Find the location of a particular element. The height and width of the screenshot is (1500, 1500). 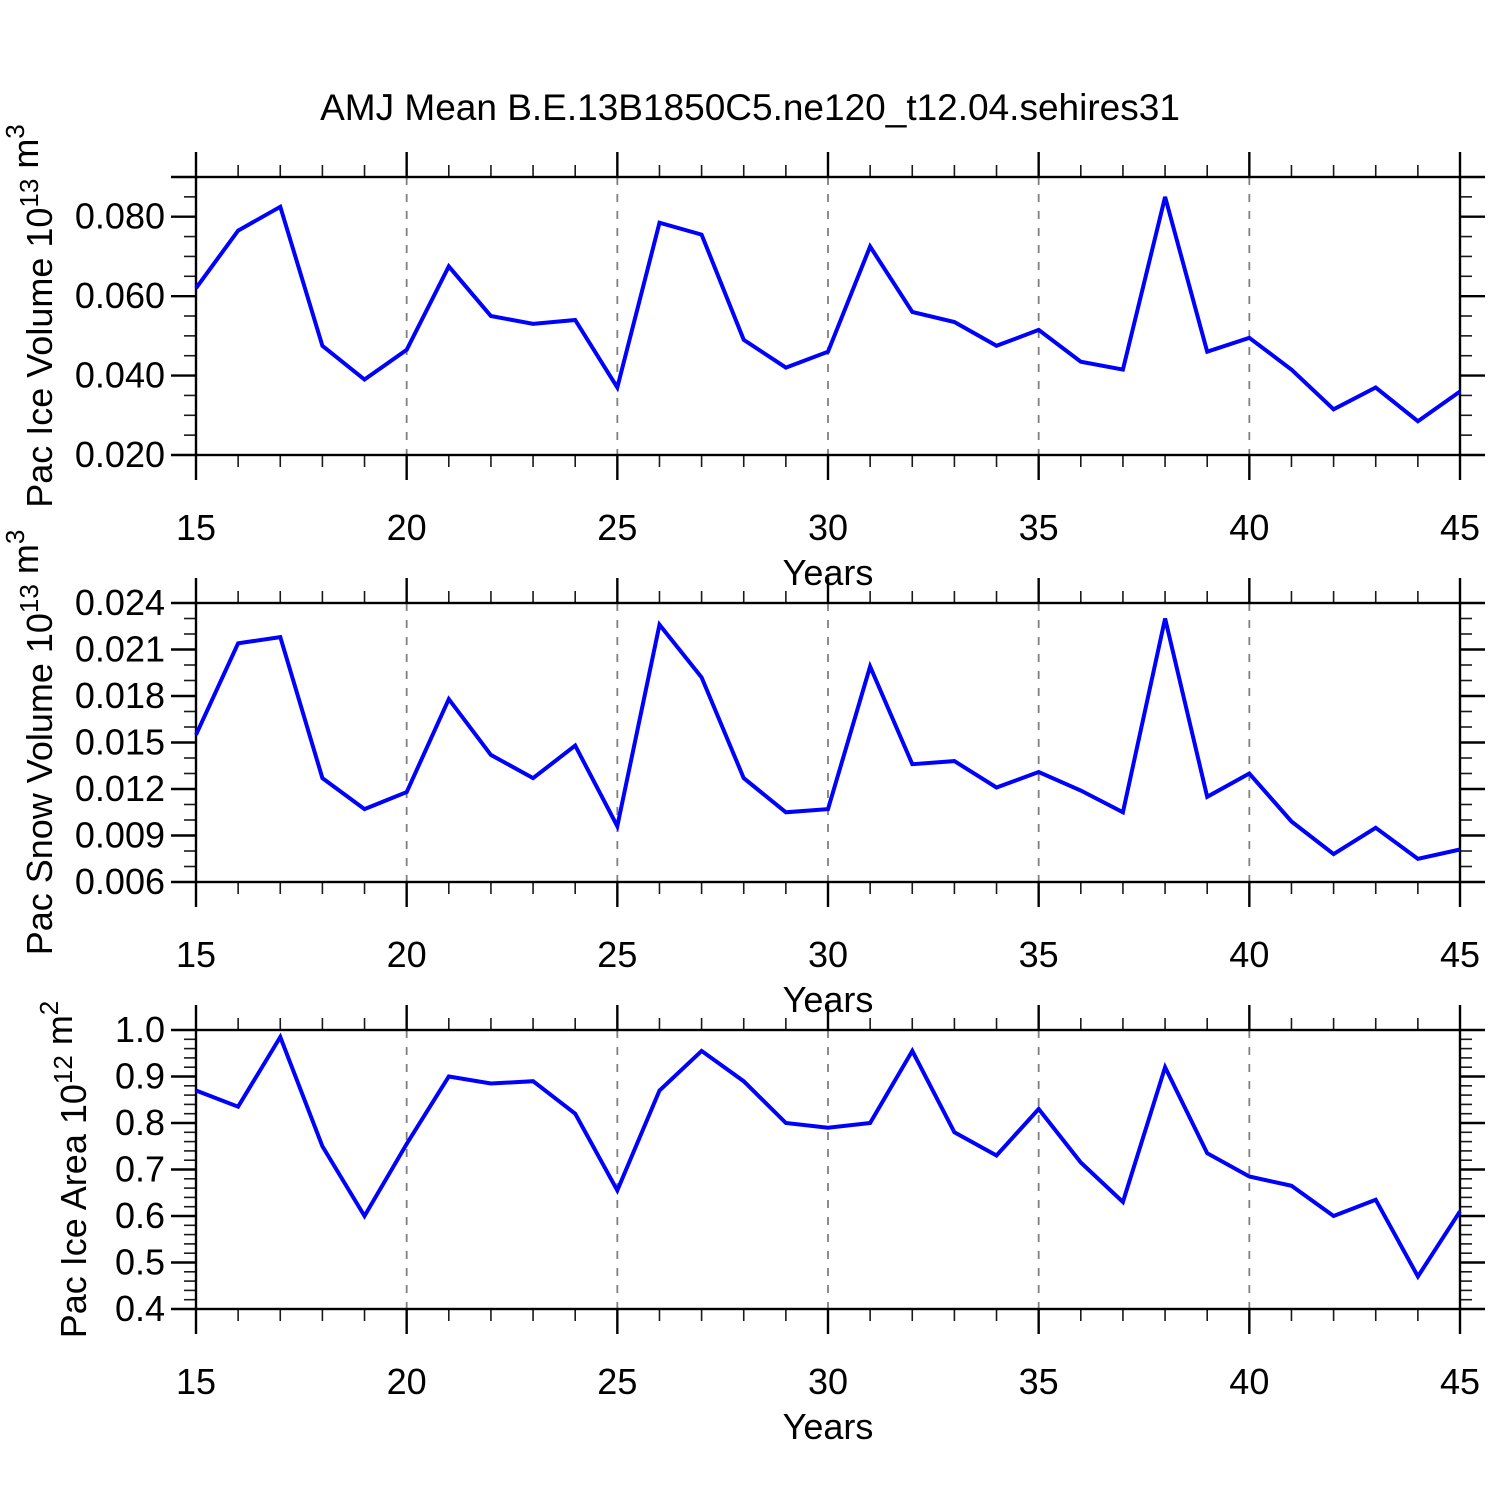

x-axis-title: Years is located at coordinates (828, 1426).